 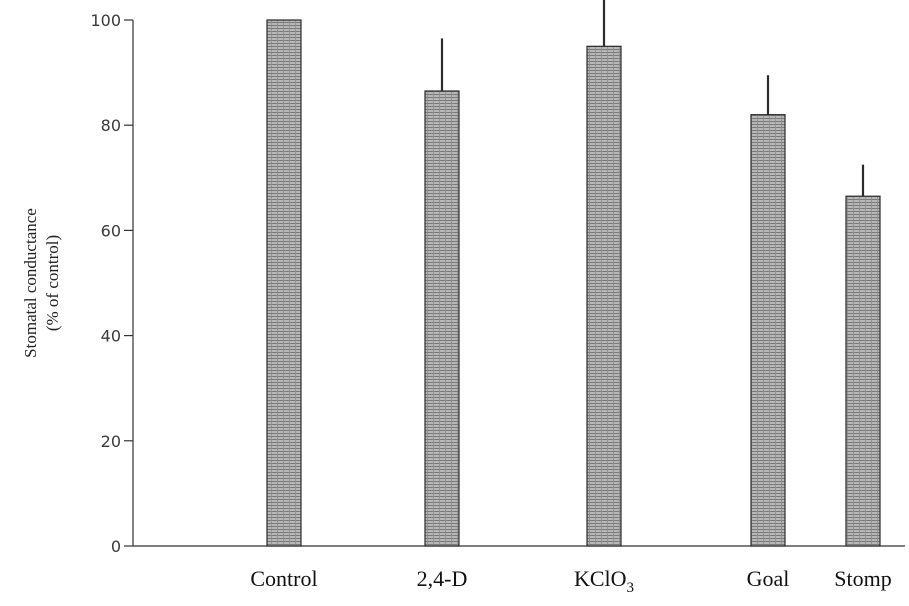 I want to click on x-category-label: Stomp, so click(x=862, y=578).